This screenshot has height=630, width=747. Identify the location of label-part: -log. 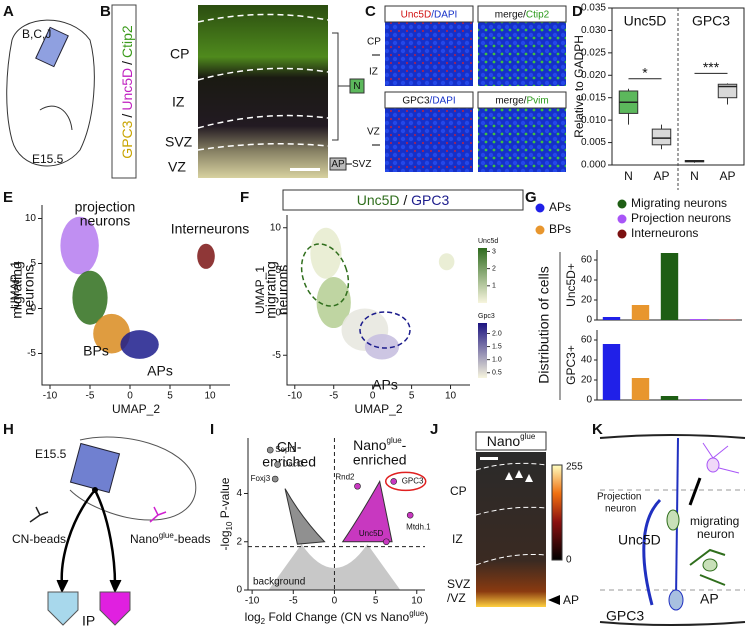
(225, 540).